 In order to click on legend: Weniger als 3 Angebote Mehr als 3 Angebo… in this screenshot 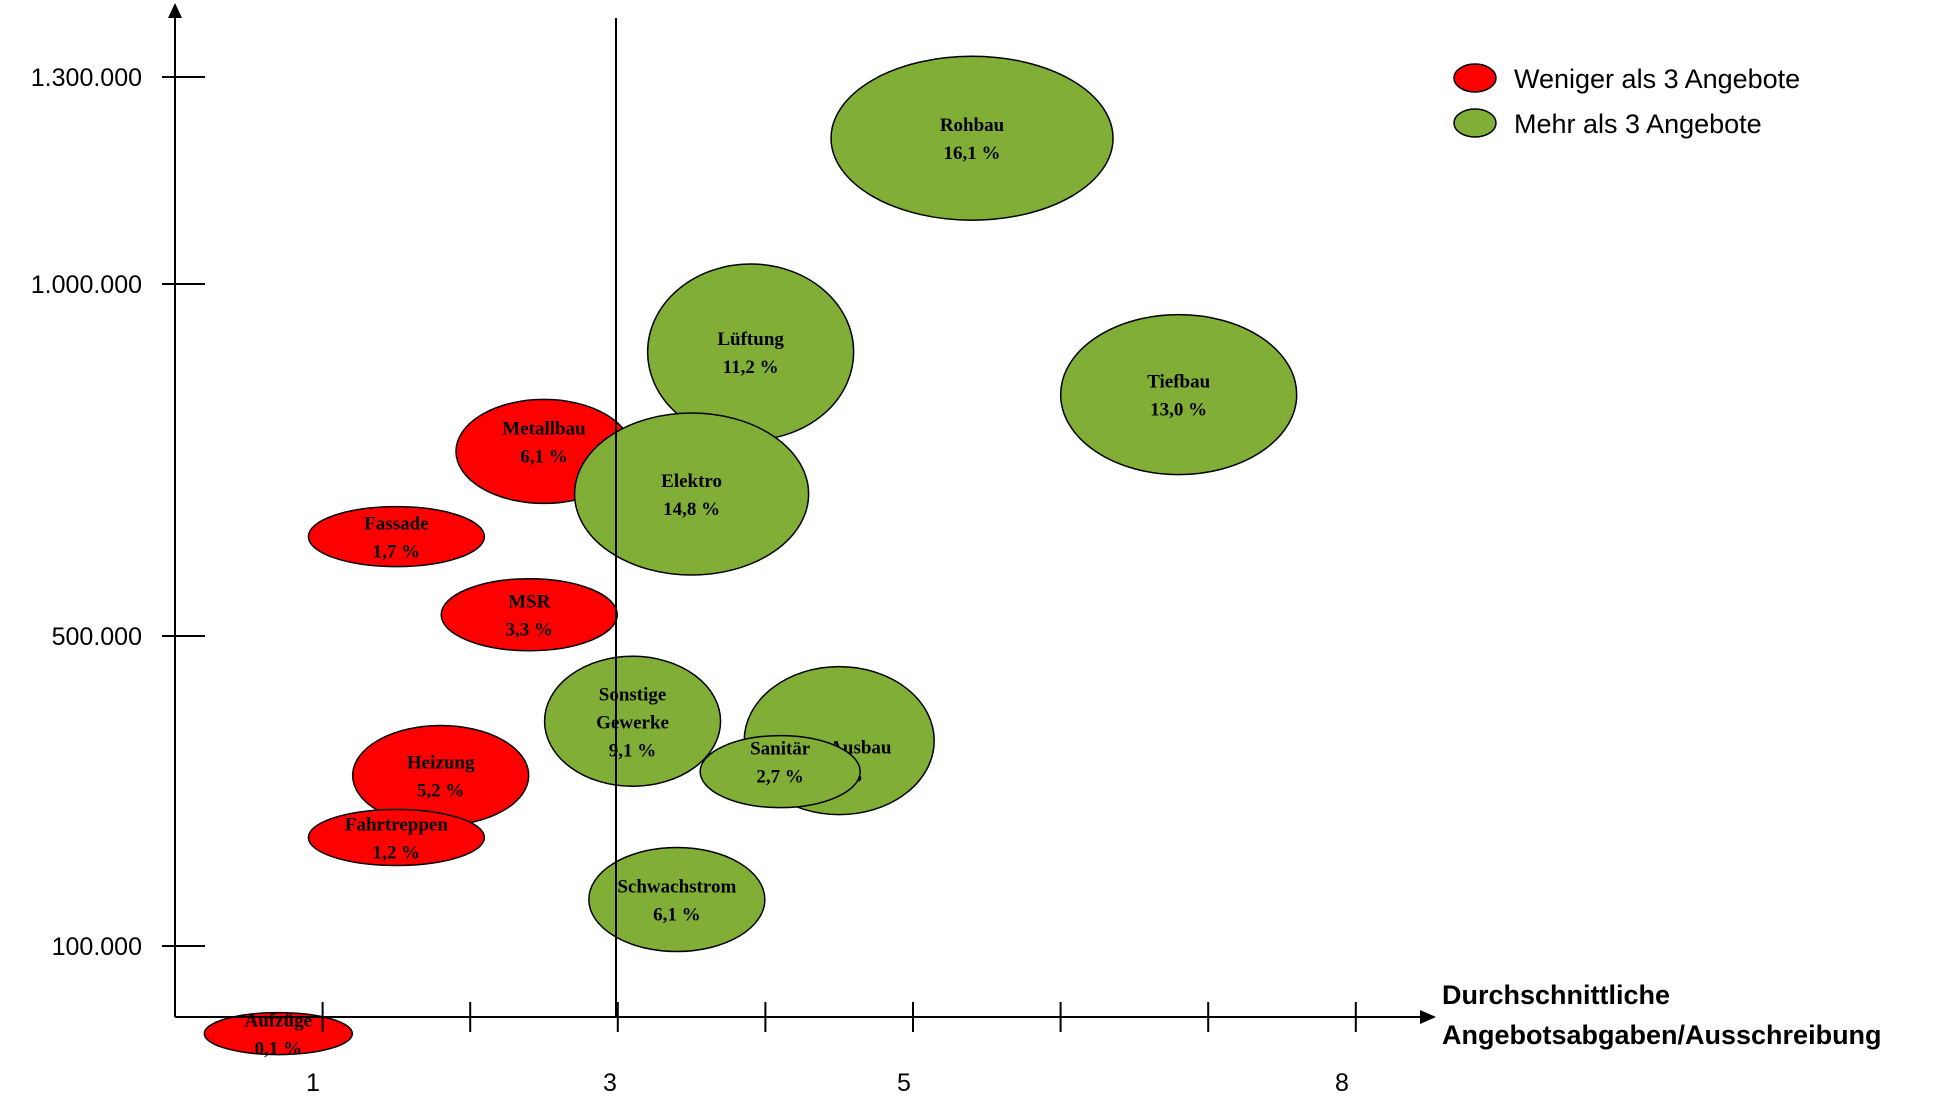, I will do `click(1626, 101)`.